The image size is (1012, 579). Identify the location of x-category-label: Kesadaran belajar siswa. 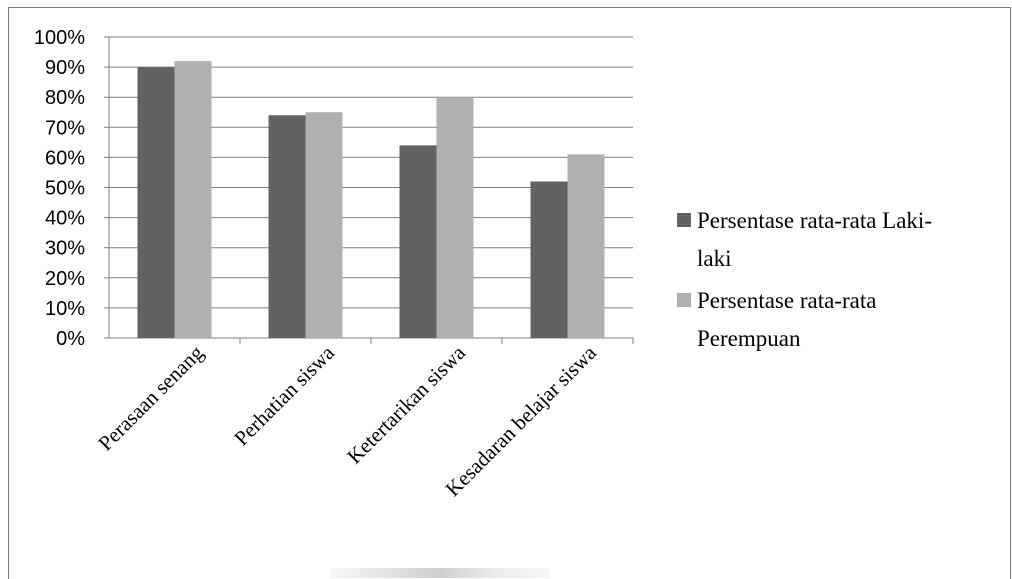
(521, 420).